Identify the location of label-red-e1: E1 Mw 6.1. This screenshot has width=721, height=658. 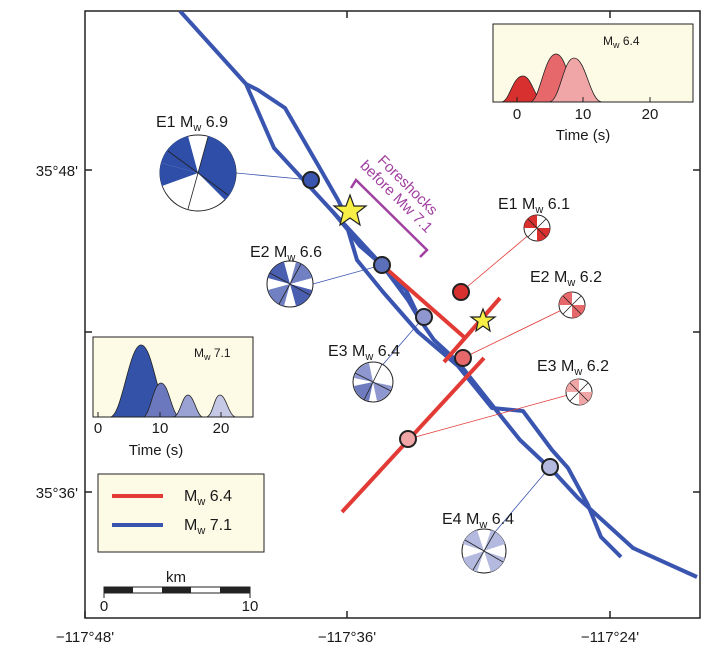
(534, 206).